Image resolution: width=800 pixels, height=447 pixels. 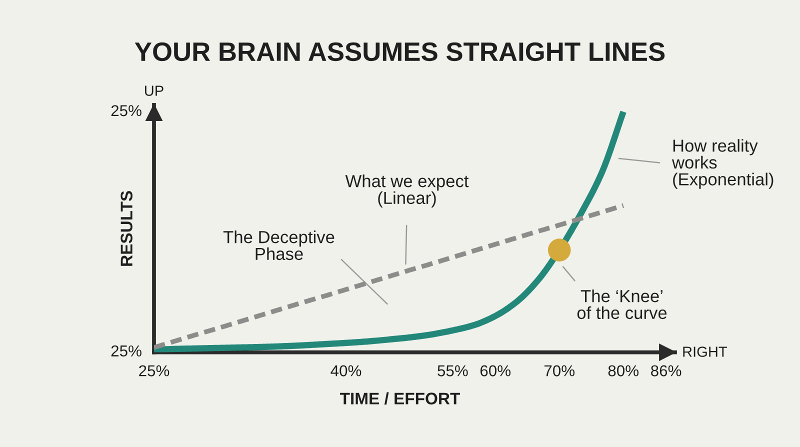 I want to click on x-tick-label: 55%, so click(x=453, y=370).